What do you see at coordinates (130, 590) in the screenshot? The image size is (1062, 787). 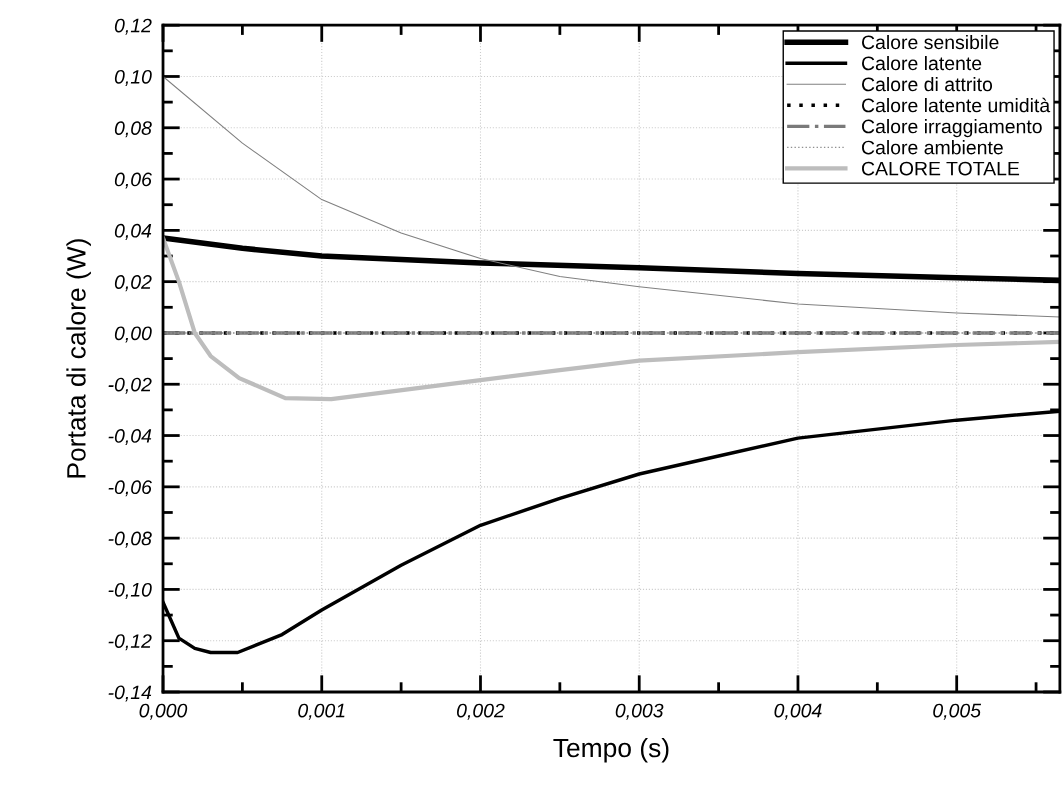 I see `y-tick-label: -0,10` at bounding box center [130, 590].